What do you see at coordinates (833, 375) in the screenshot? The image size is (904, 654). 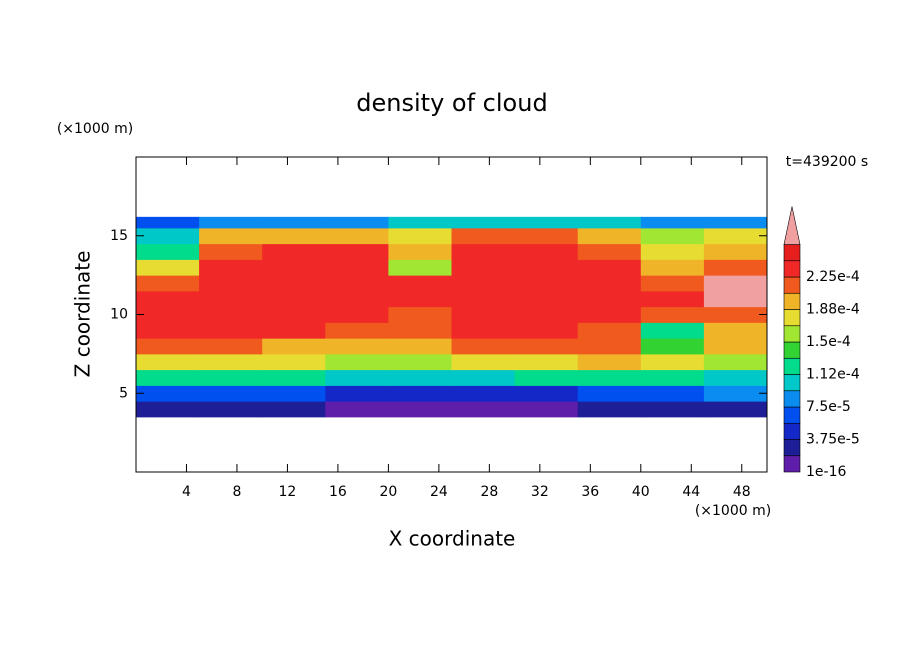 I see `colorbar-label: 1.12e-4` at bounding box center [833, 375].